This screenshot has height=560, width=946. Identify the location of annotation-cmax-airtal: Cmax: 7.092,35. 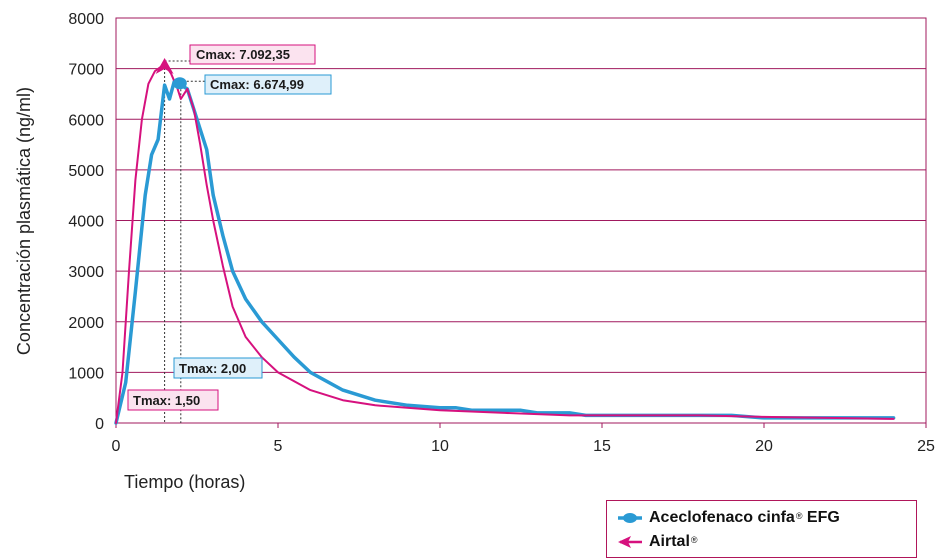
(252, 54).